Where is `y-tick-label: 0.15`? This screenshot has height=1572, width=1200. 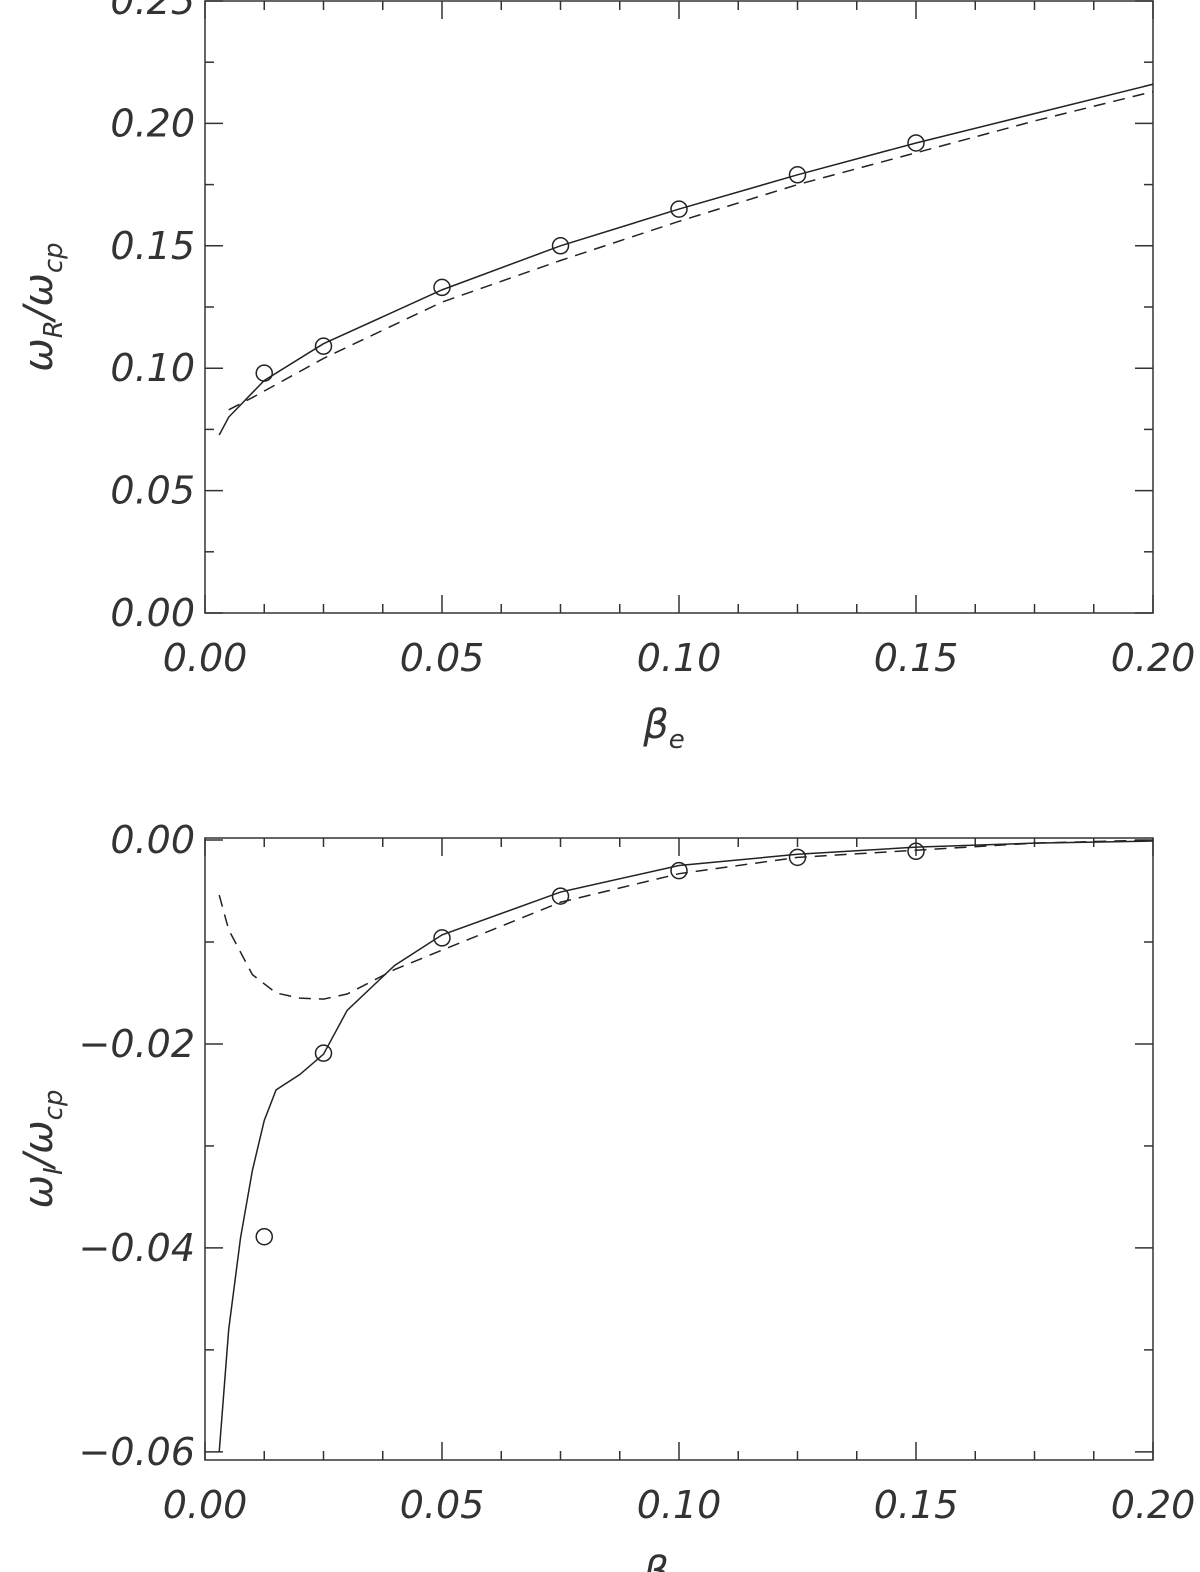 y-tick-label: 0.15 is located at coordinates (152, 246).